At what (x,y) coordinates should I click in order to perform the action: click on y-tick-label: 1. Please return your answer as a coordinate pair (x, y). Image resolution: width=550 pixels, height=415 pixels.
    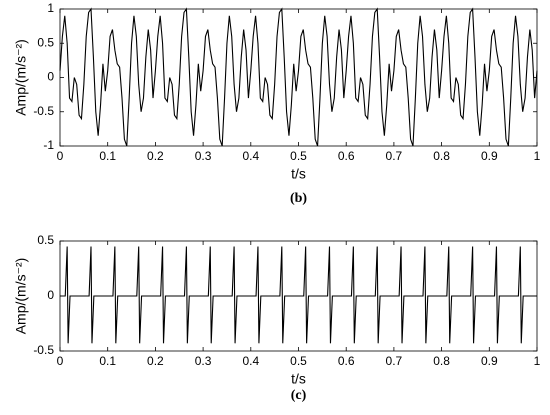
    Looking at the image, I should click on (50, 8).